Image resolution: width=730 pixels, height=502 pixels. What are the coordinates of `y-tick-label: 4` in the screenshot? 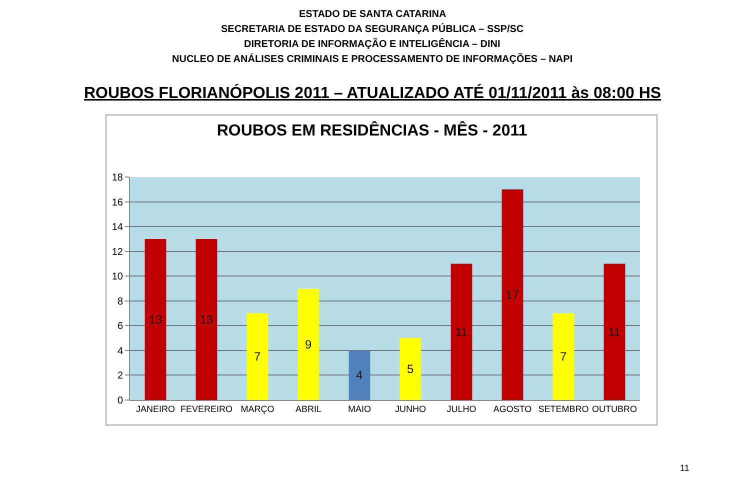 It's located at (120, 351).